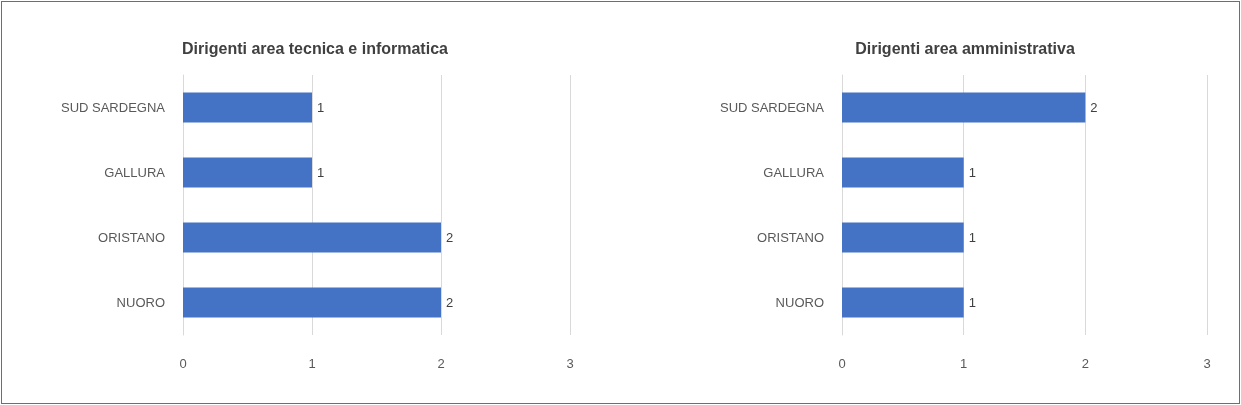 The height and width of the screenshot is (405, 1241). I want to click on chart-title: Dirigenti area amministrativa, so click(965, 48).